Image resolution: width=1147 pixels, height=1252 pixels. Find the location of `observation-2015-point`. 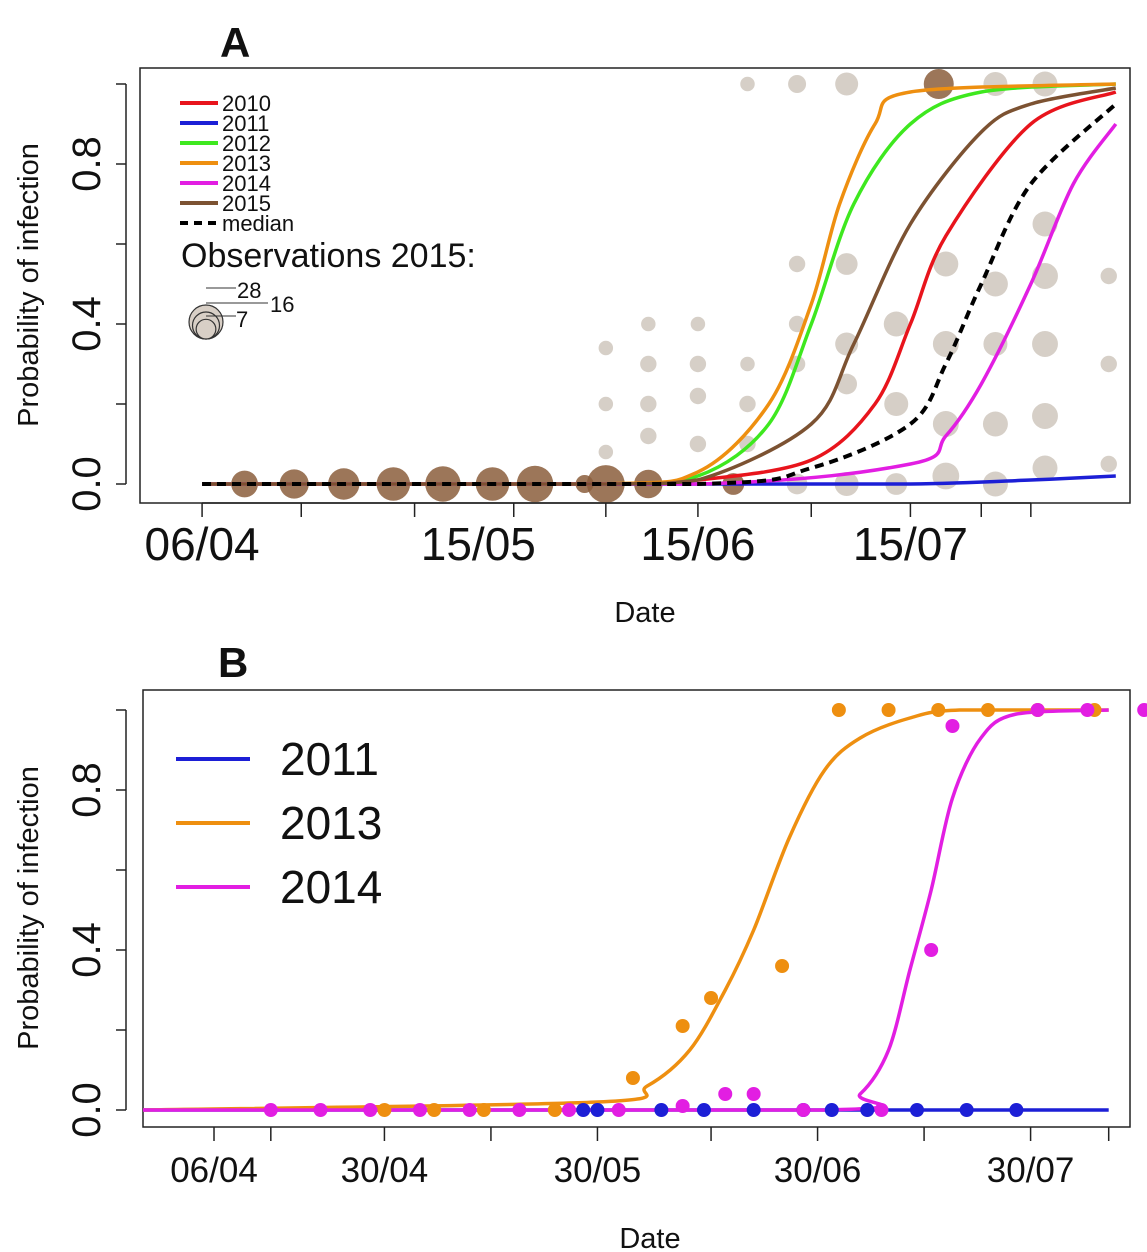

observation-2015-point is located at coordinates (938, 84).